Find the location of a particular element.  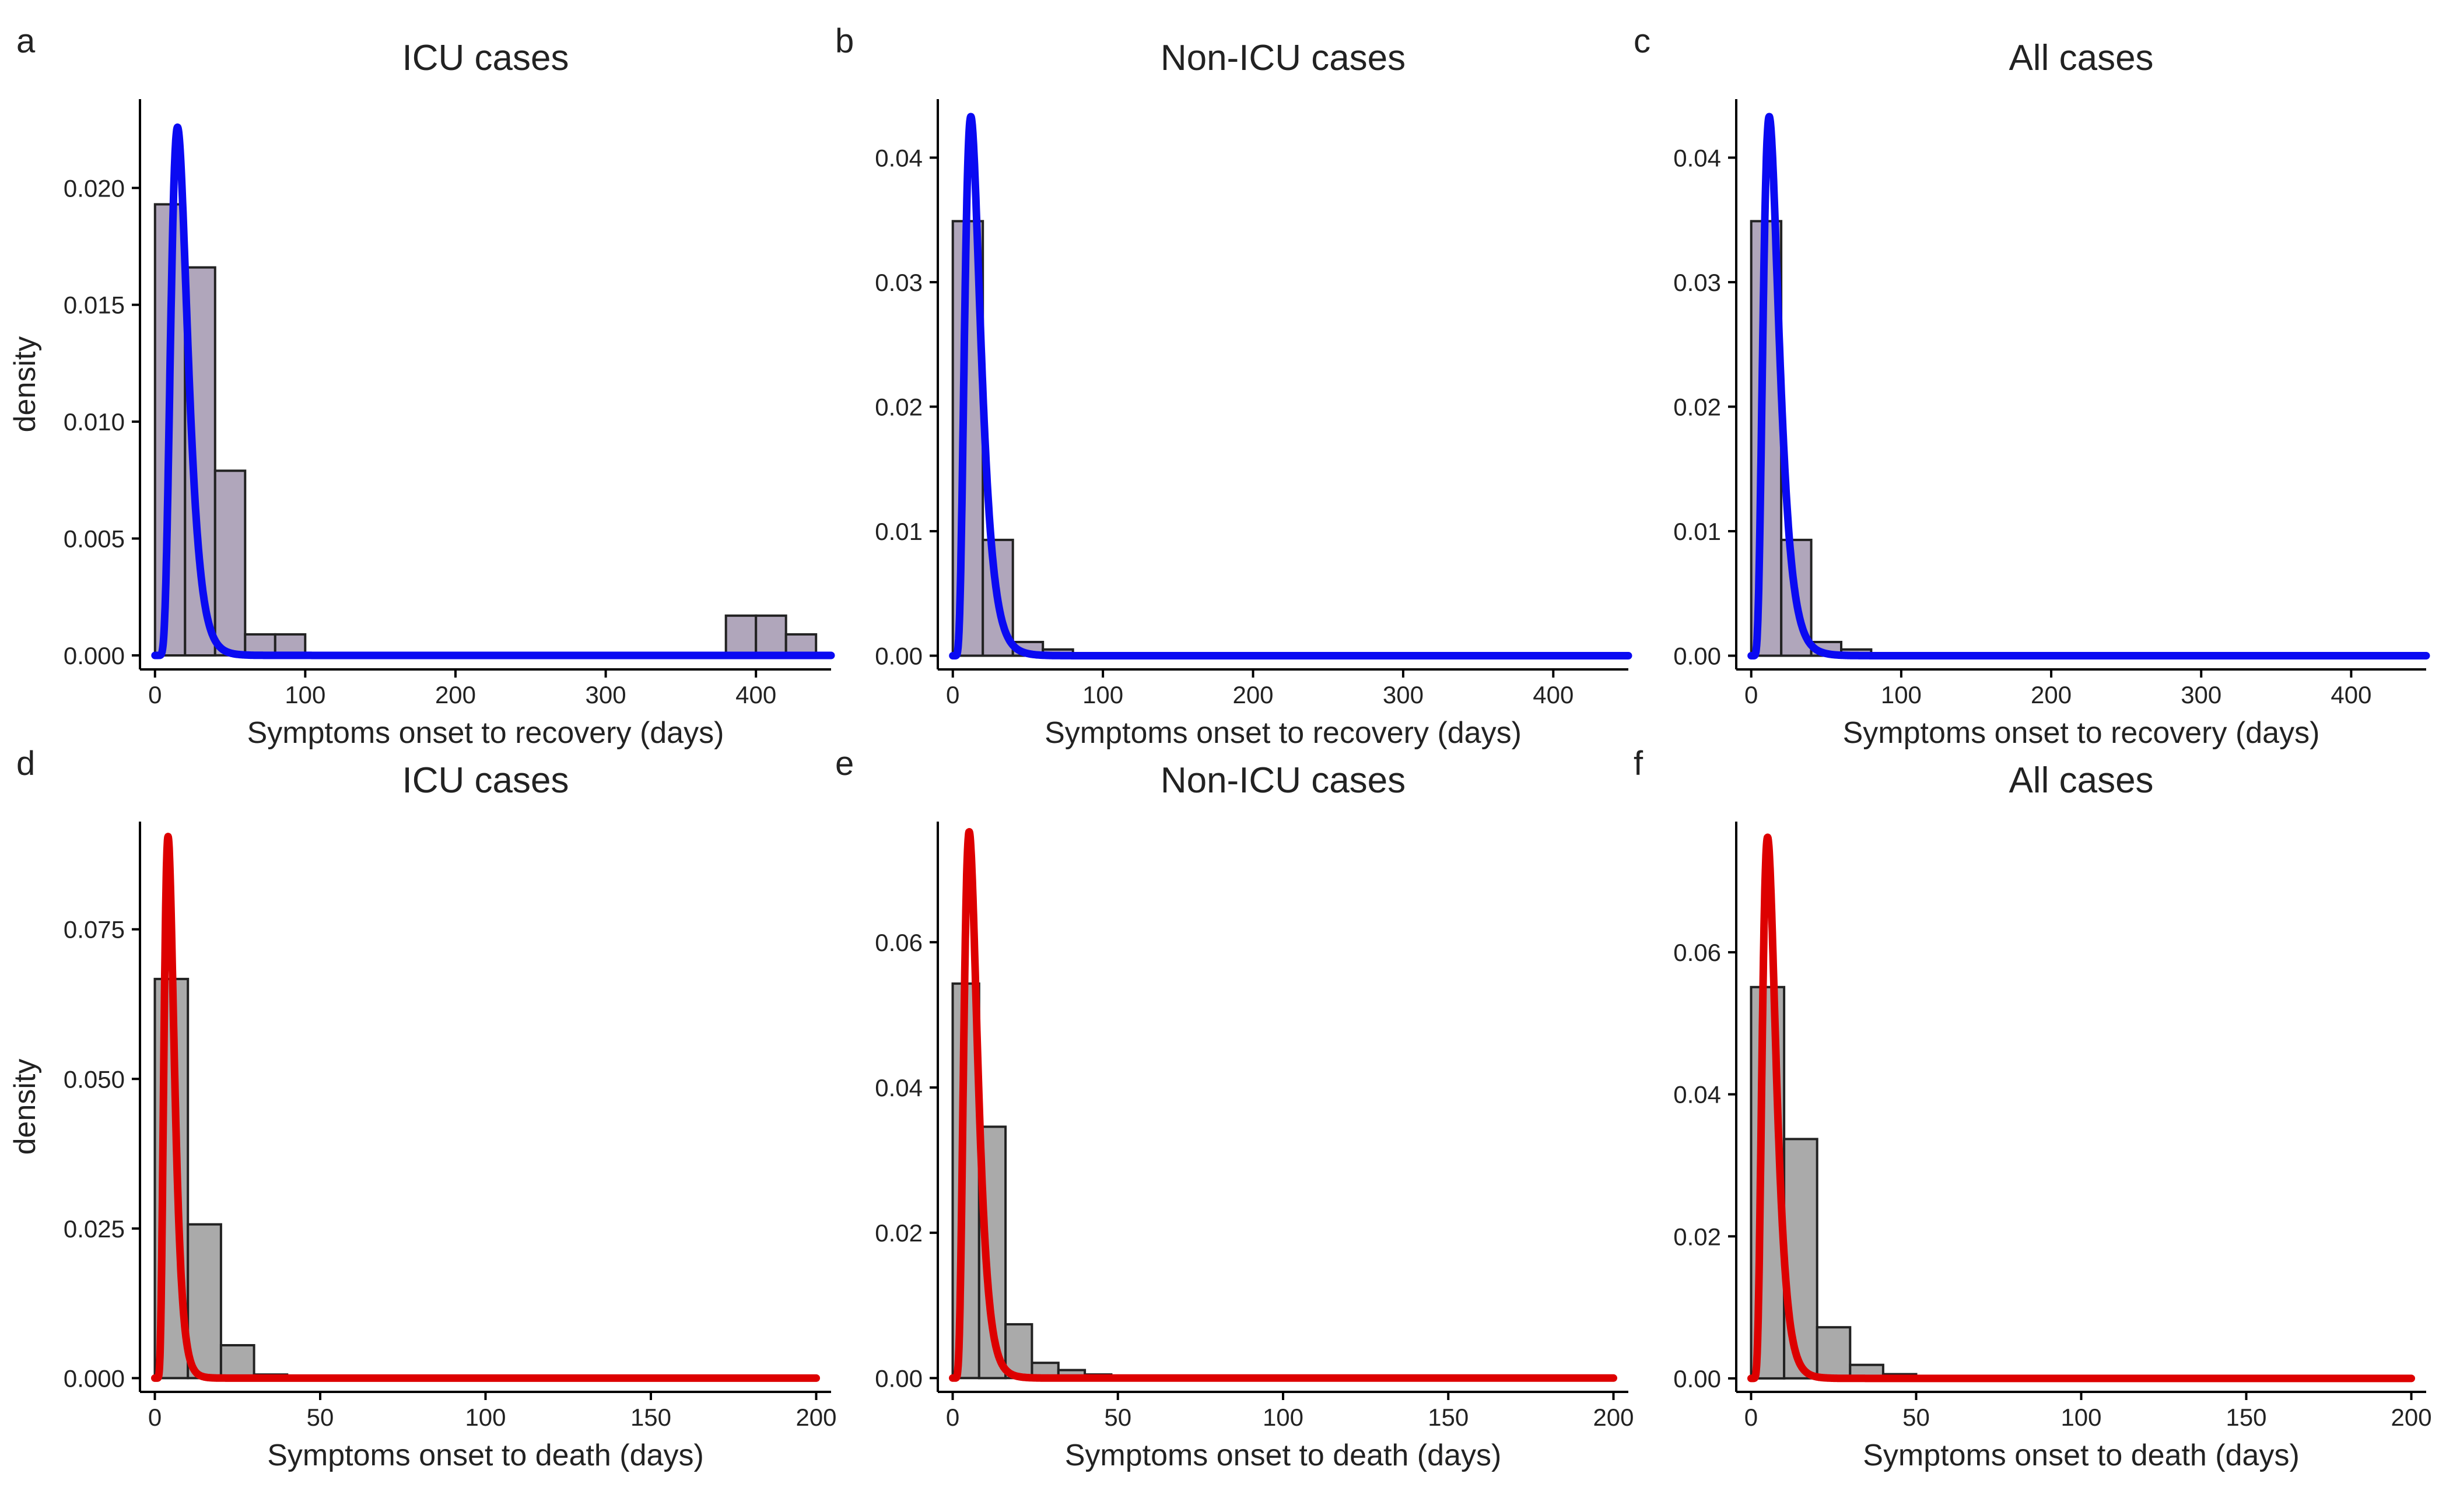

y-tick-label: 0.025 is located at coordinates (94, 1229).